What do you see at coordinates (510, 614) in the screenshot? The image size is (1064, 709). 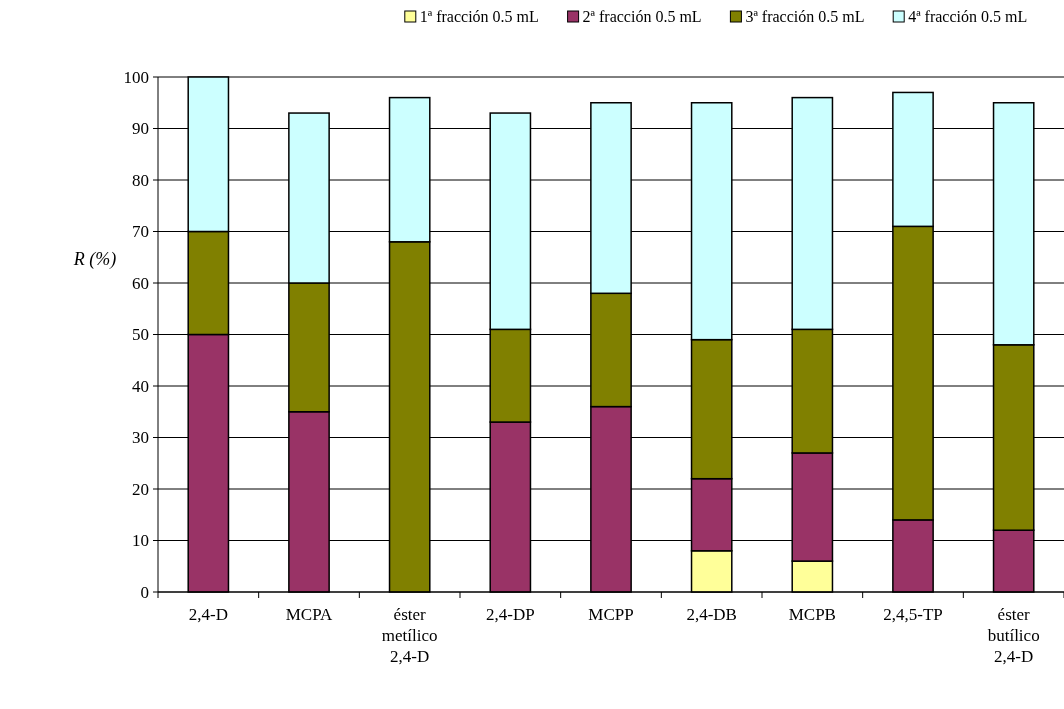 I see `x-tick-label: 2,4-DP` at bounding box center [510, 614].